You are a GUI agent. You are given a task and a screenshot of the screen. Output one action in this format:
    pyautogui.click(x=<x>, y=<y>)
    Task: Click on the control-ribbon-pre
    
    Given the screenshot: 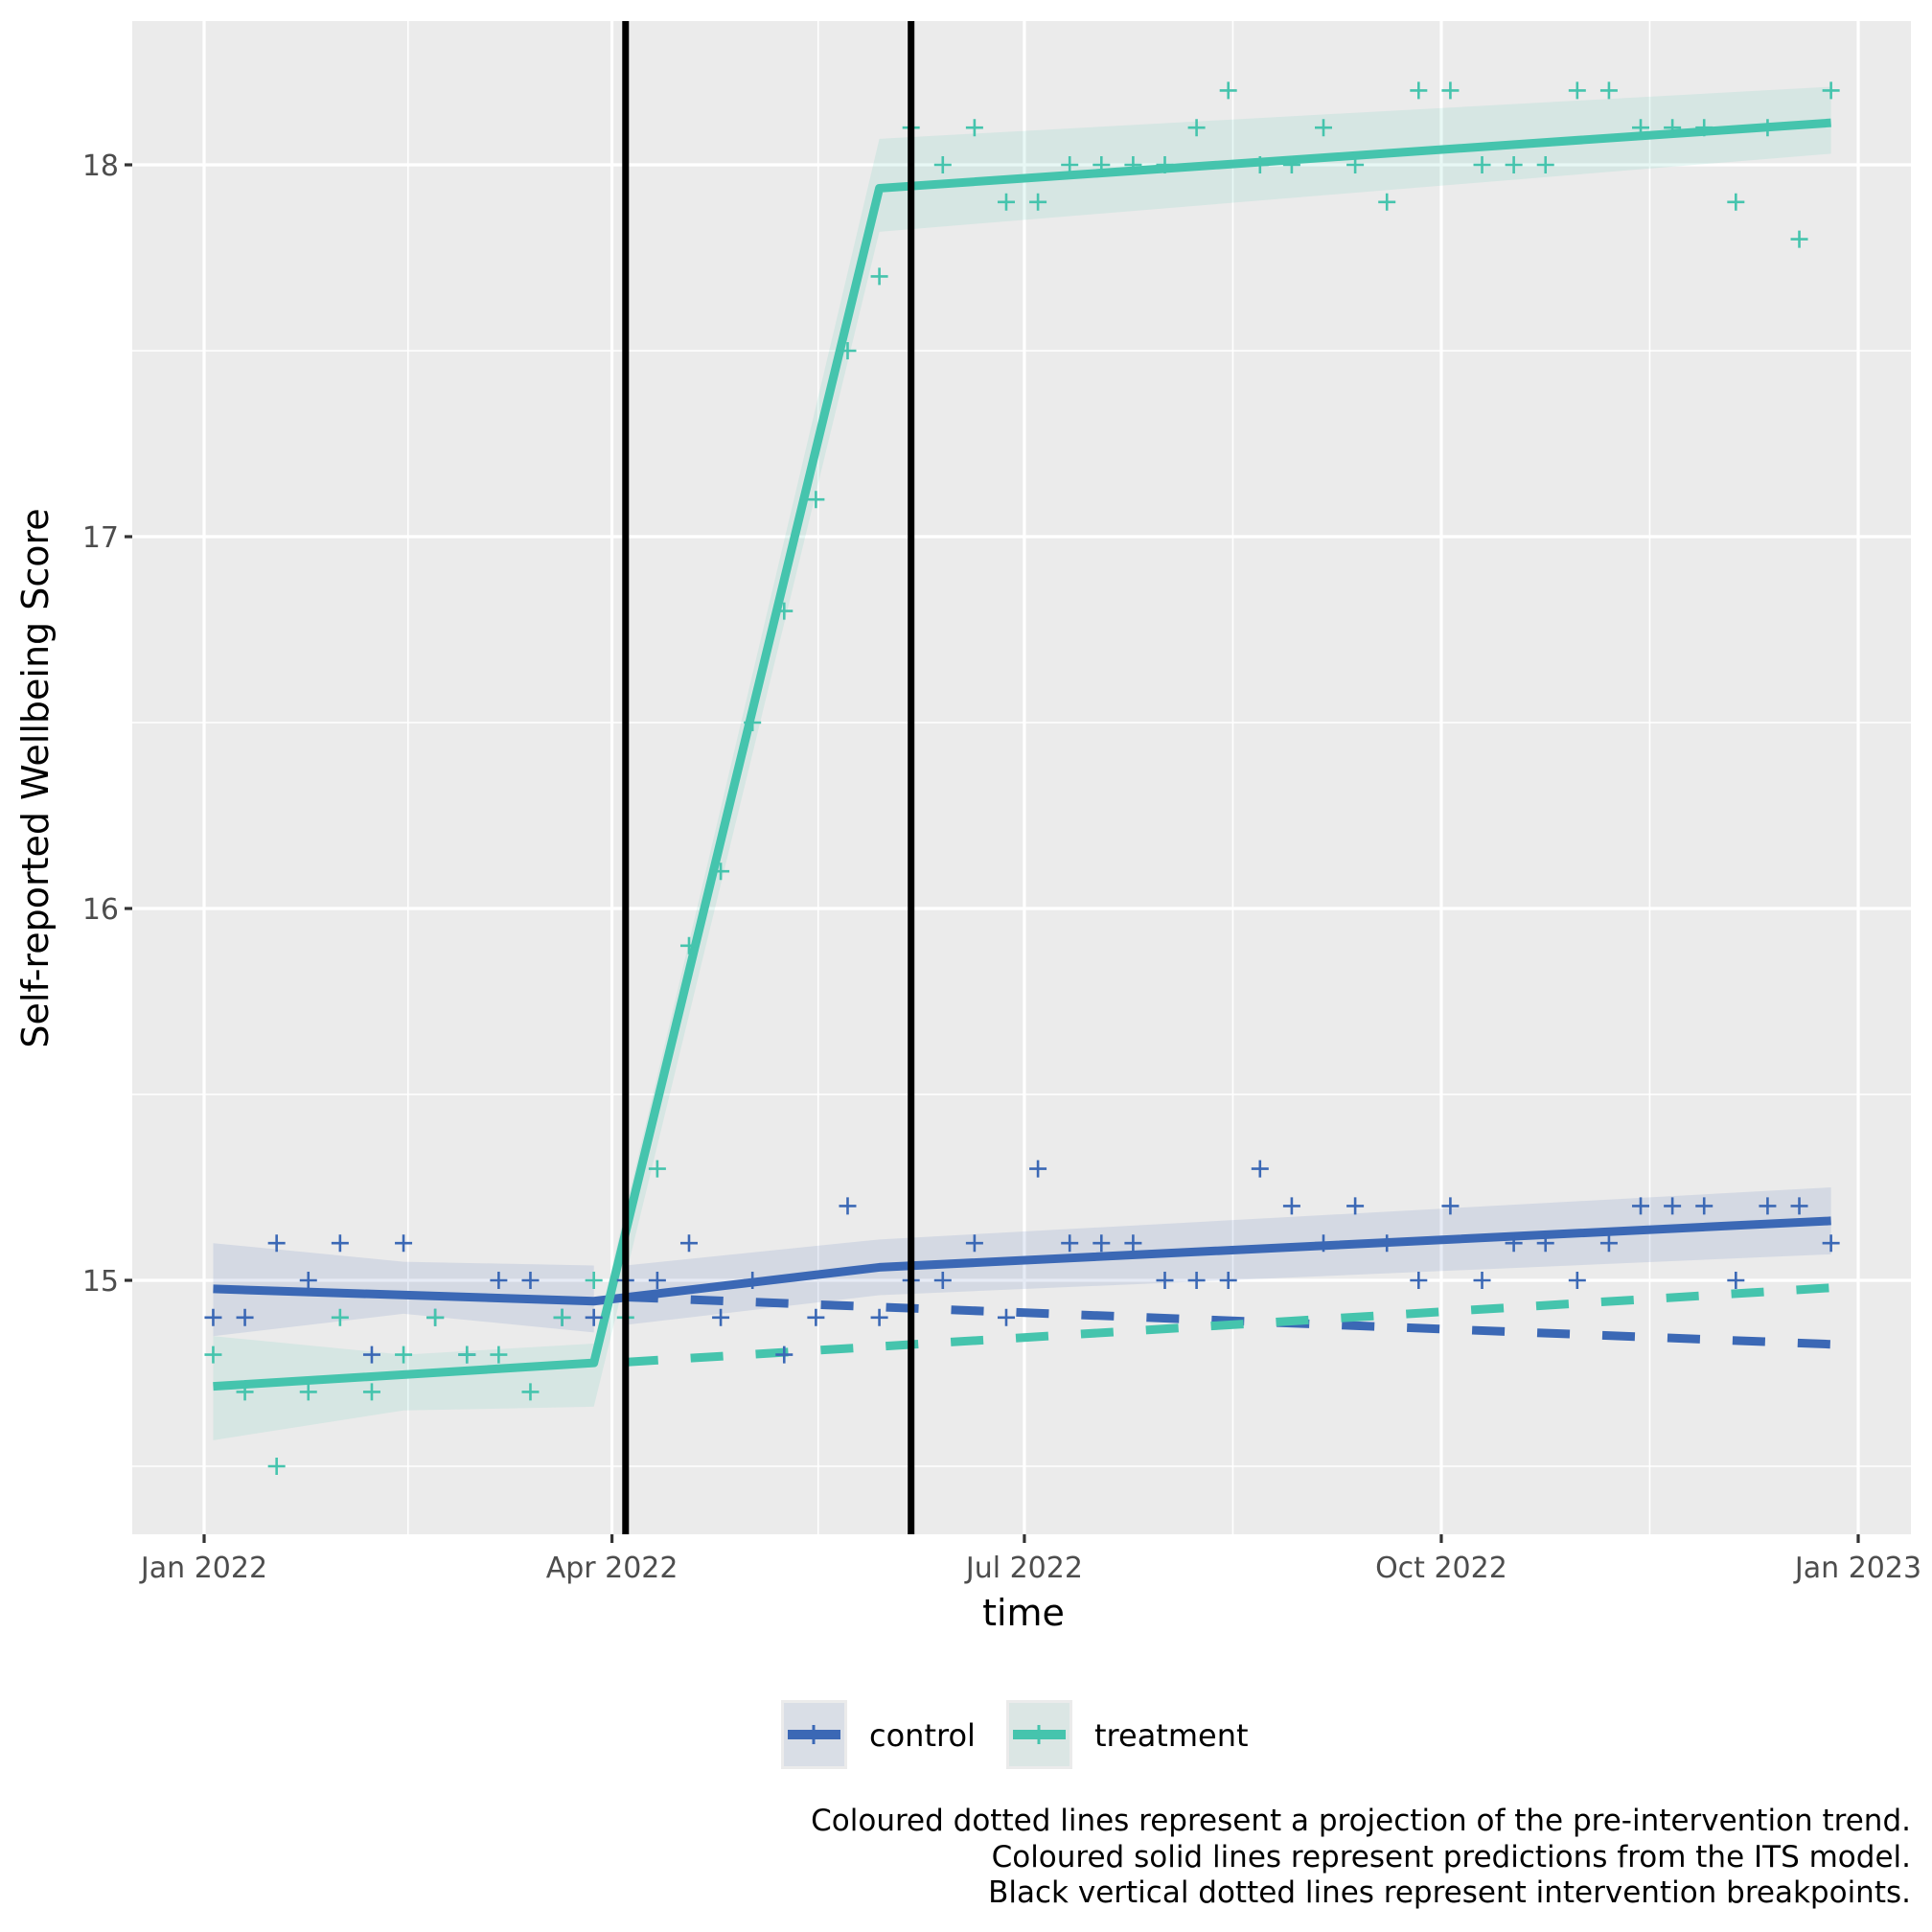 What is the action you would take?
    pyautogui.click(x=403, y=1290)
    